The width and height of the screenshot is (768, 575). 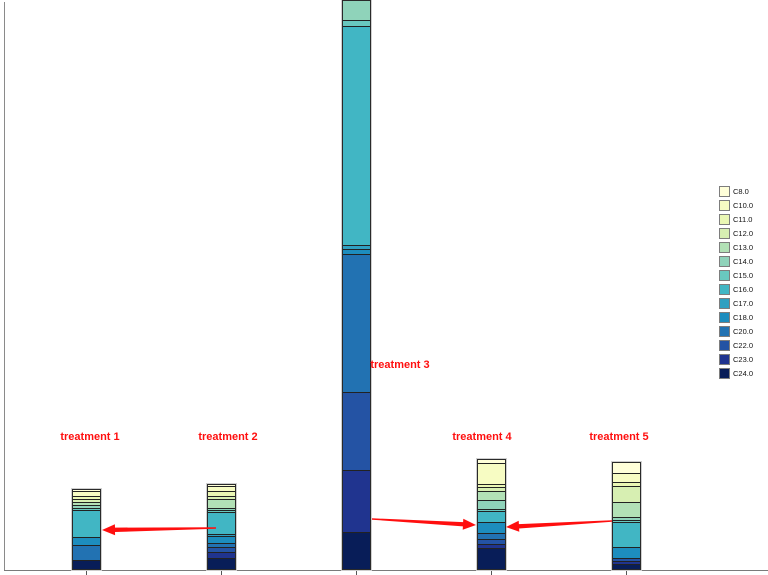 What do you see at coordinates (743, 205) in the screenshot?
I see `legend-label: C10.0` at bounding box center [743, 205].